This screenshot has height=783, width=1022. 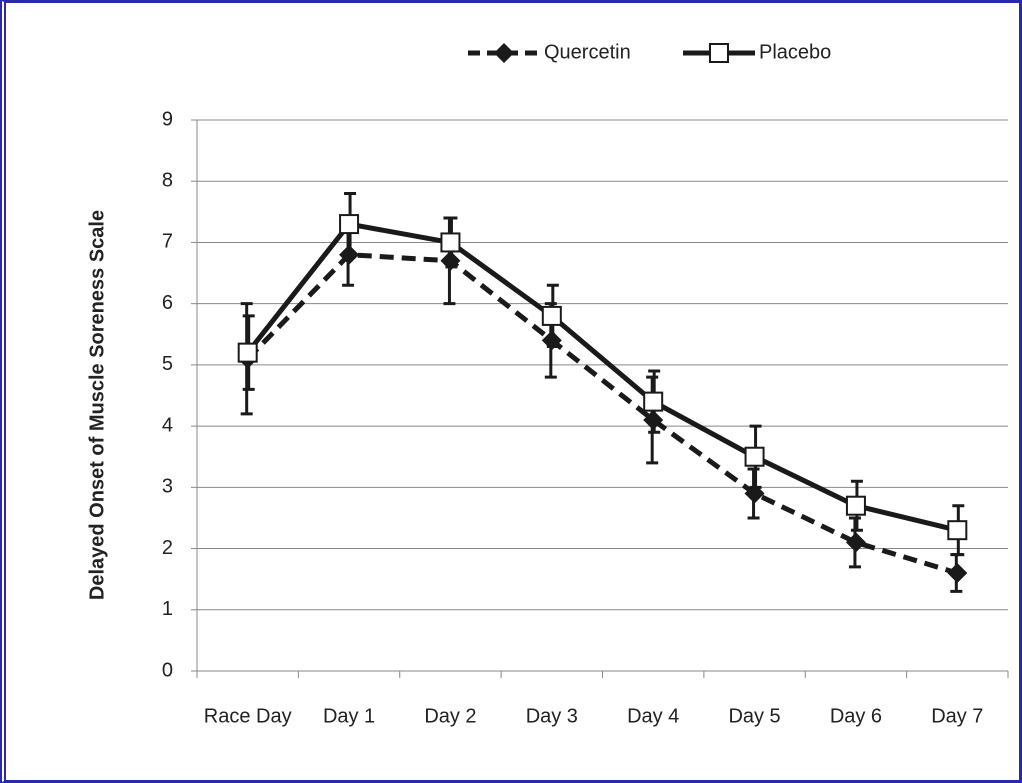 What do you see at coordinates (349, 716) in the screenshot?
I see `x-tick-label: Day 1` at bounding box center [349, 716].